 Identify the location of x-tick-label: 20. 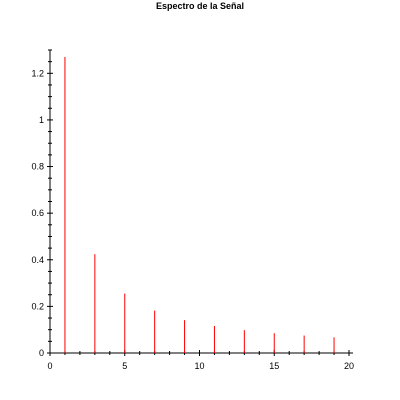
(349, 366).